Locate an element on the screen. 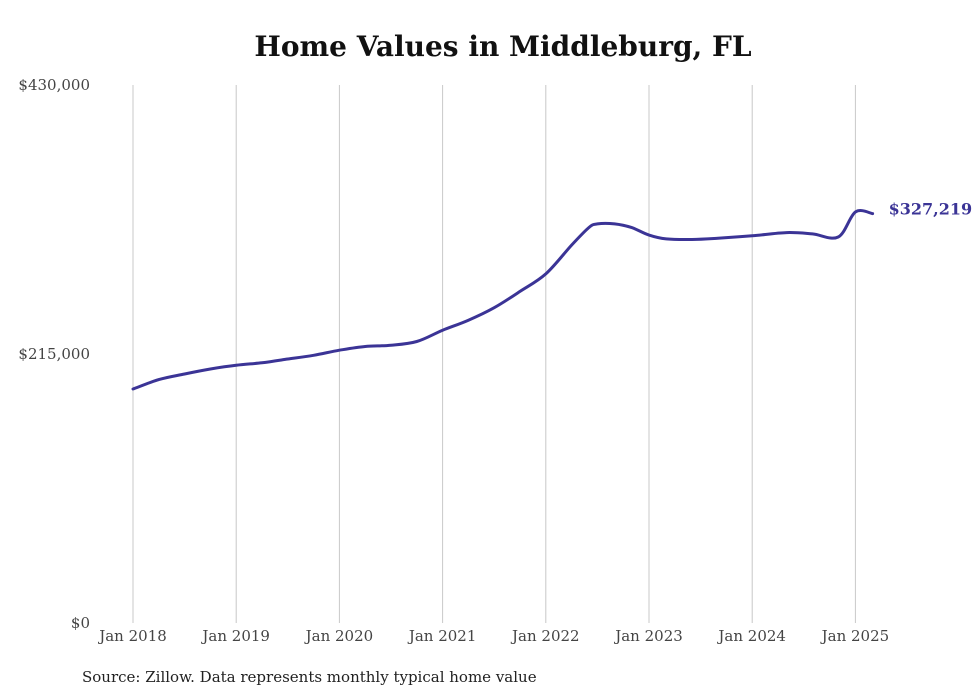 The width and height of the screenshot is (980, 699). x-tick-label: Jan 2021 is located at coordinates (442, 636).